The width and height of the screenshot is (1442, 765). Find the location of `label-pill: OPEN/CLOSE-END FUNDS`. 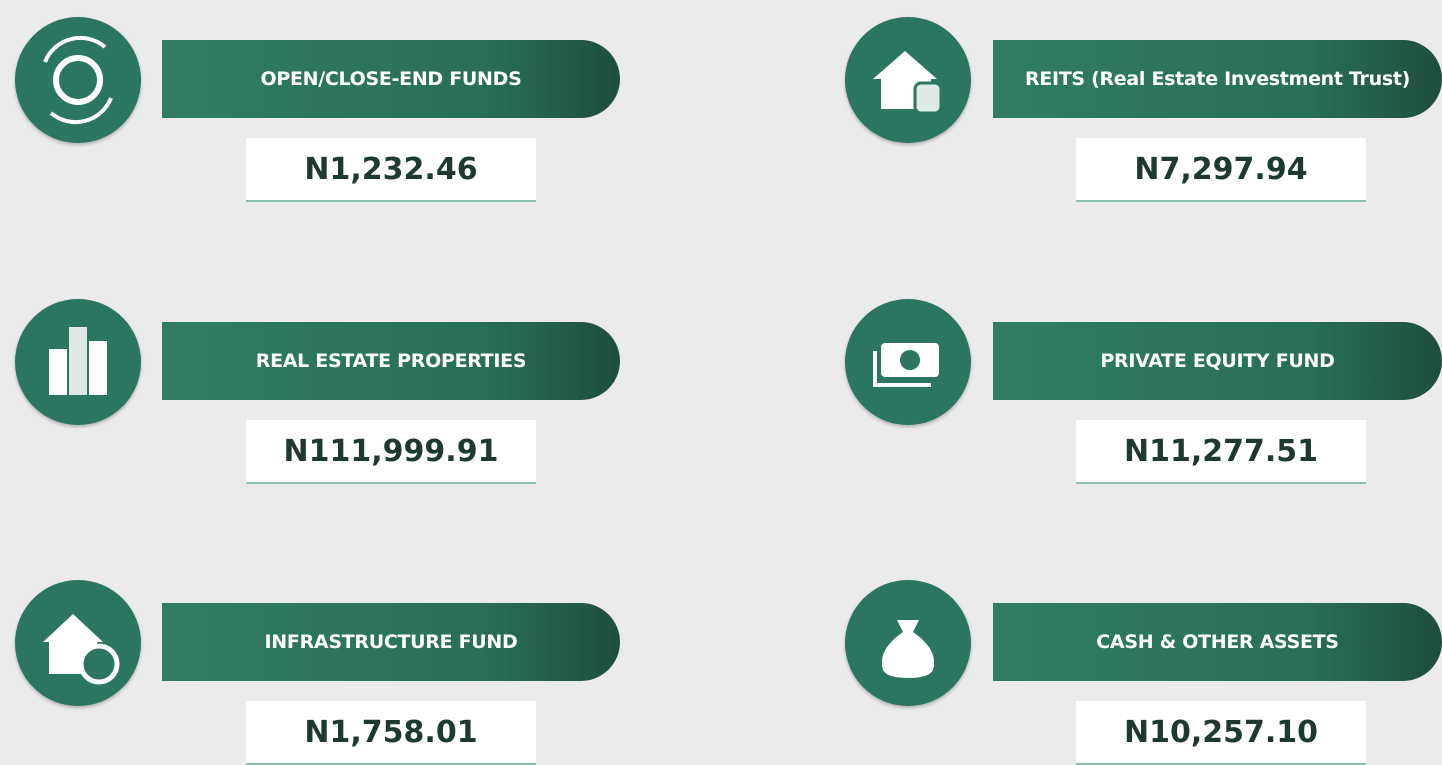

label-pill: OPEN/CLOSE-END FUNDS is located at coordinates (391, 79).